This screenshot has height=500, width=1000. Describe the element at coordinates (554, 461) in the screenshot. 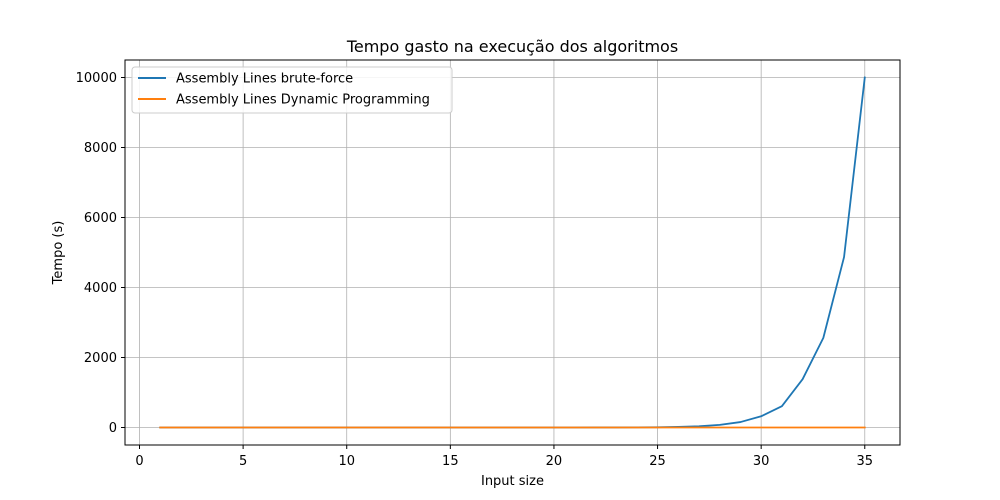

I see `x-tick-label: 20` at that location.